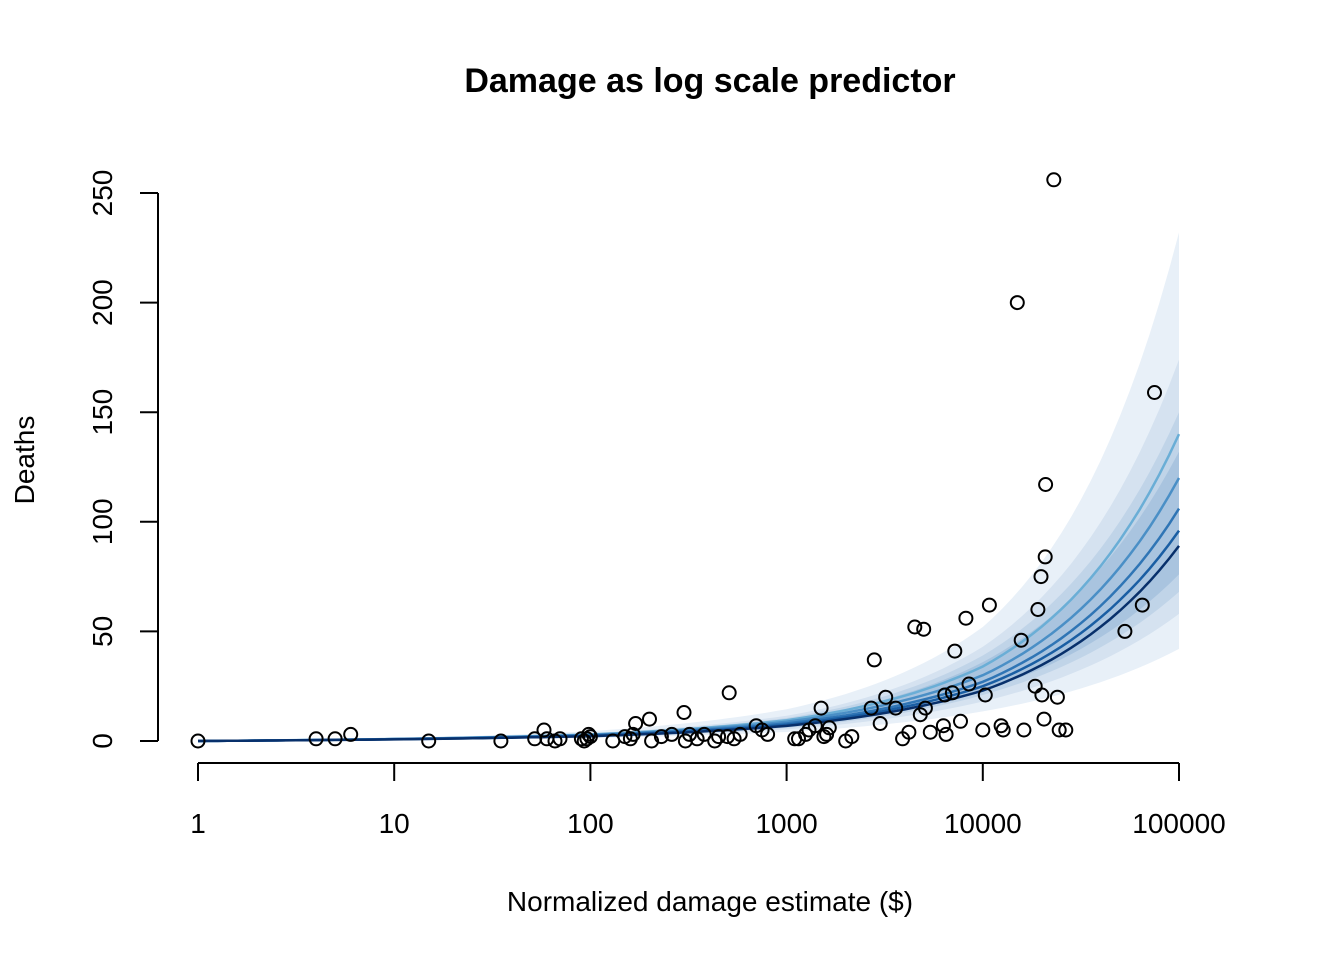  Describe the element at coordinates (786, 823) in the screenshot. I see `x-tick-label: 1000` at that location.